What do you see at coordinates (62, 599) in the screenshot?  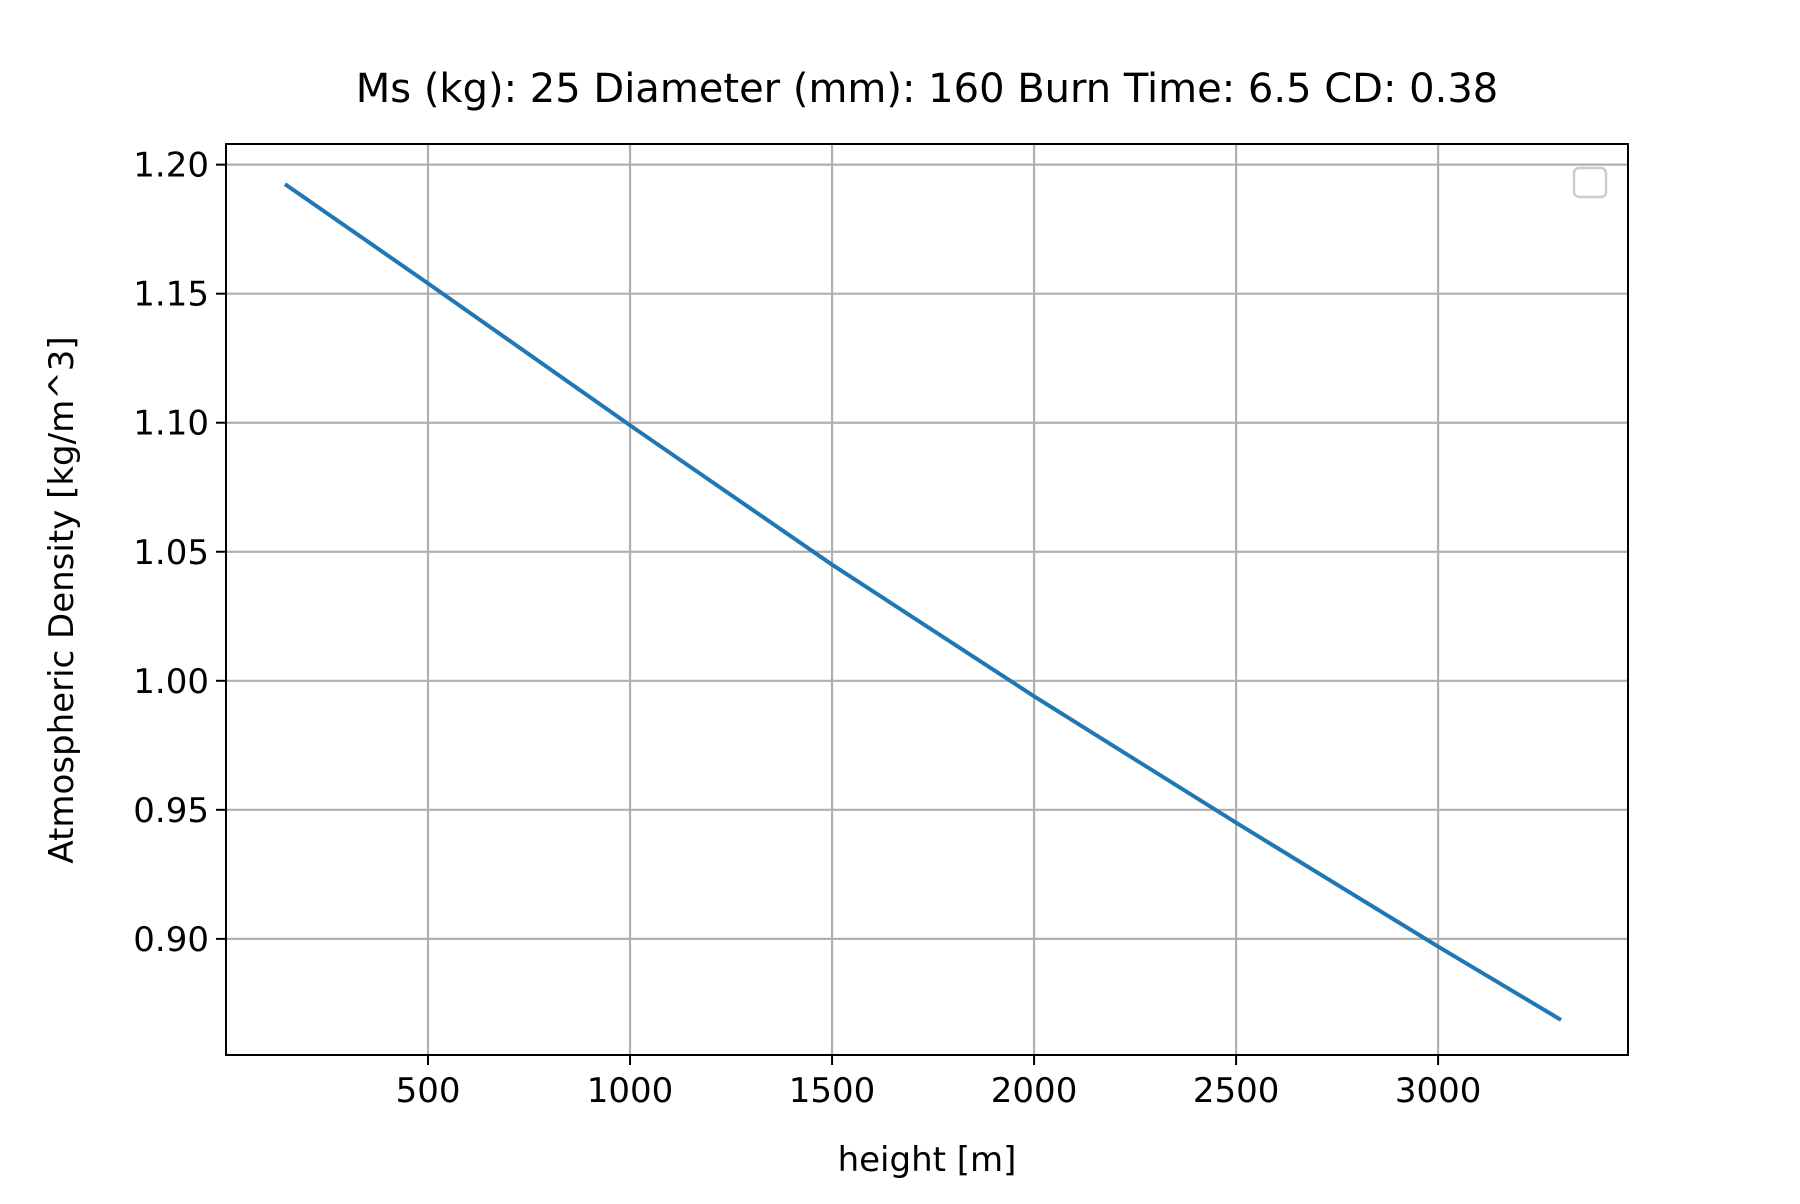 I see `y-axis-label: Atmospheric Density [kg/m^3]` at bounding box center [62, 599].